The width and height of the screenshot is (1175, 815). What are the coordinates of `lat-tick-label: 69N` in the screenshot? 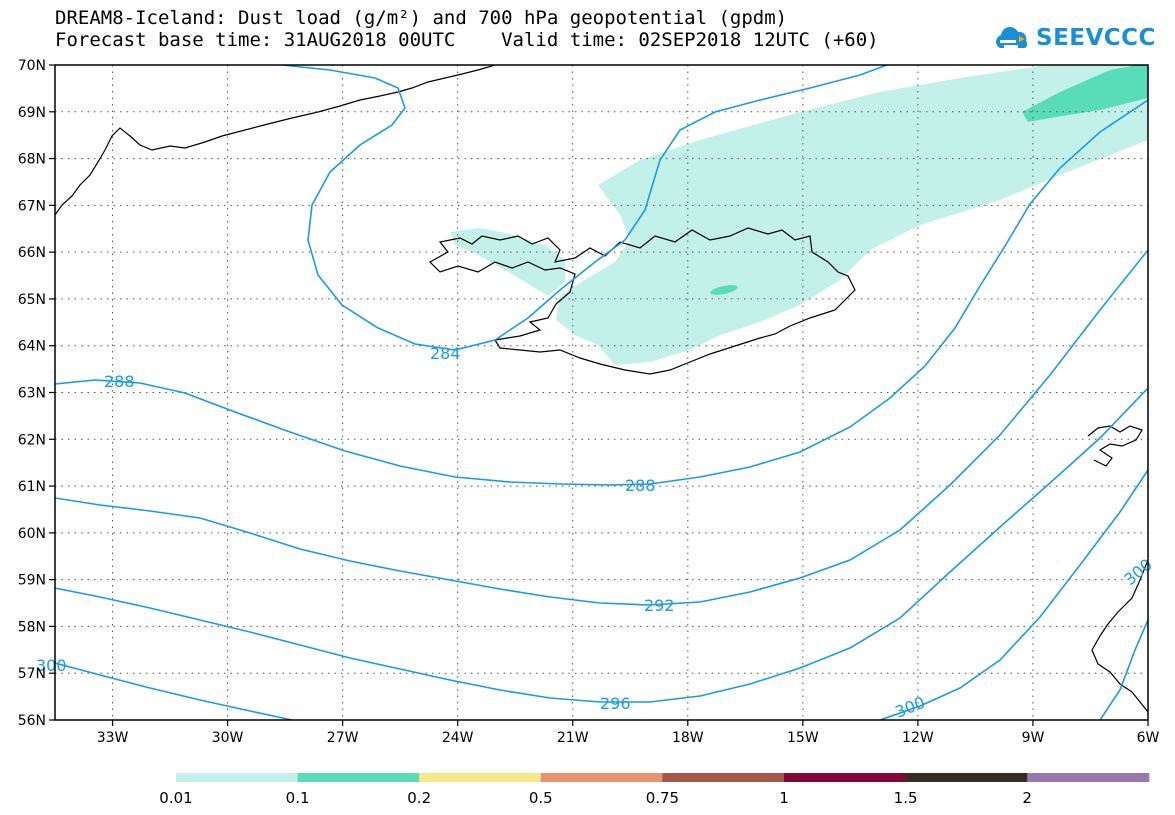 It's located at (32, 113).